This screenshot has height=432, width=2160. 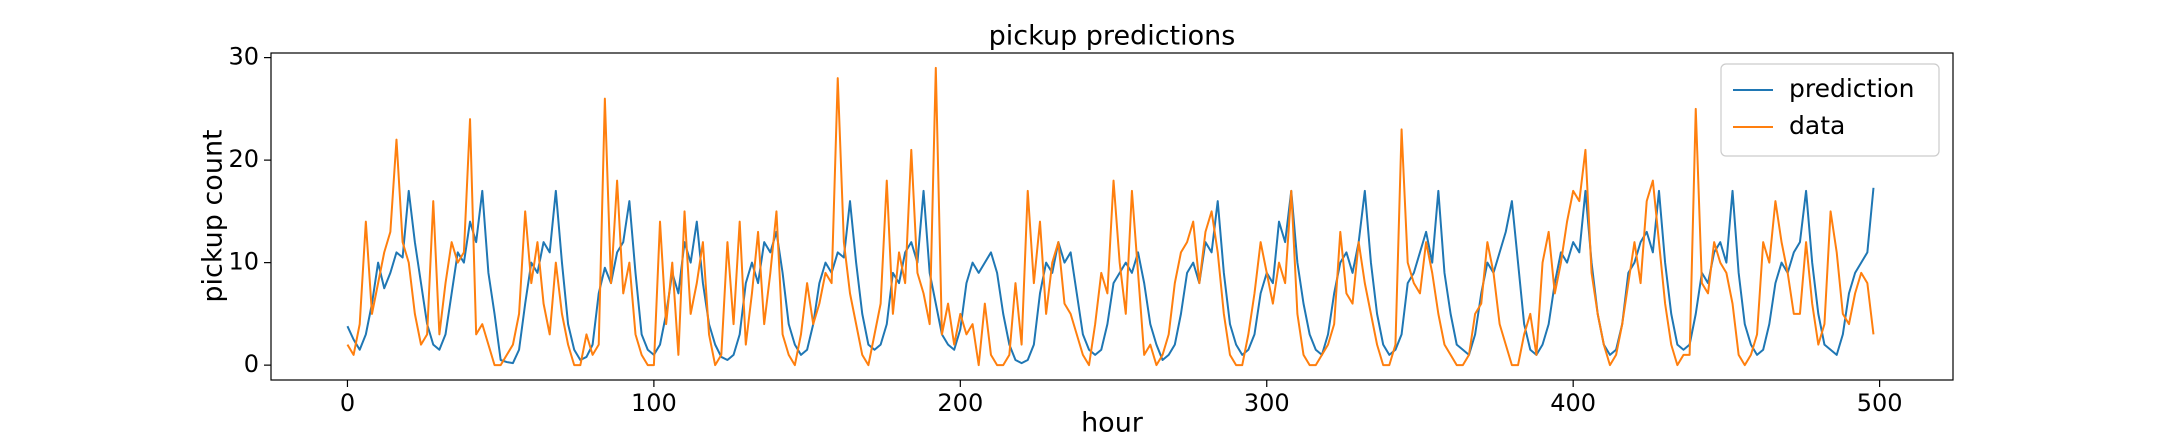 I want to click on x-tick-label: 100, so click(x=654, y=403).